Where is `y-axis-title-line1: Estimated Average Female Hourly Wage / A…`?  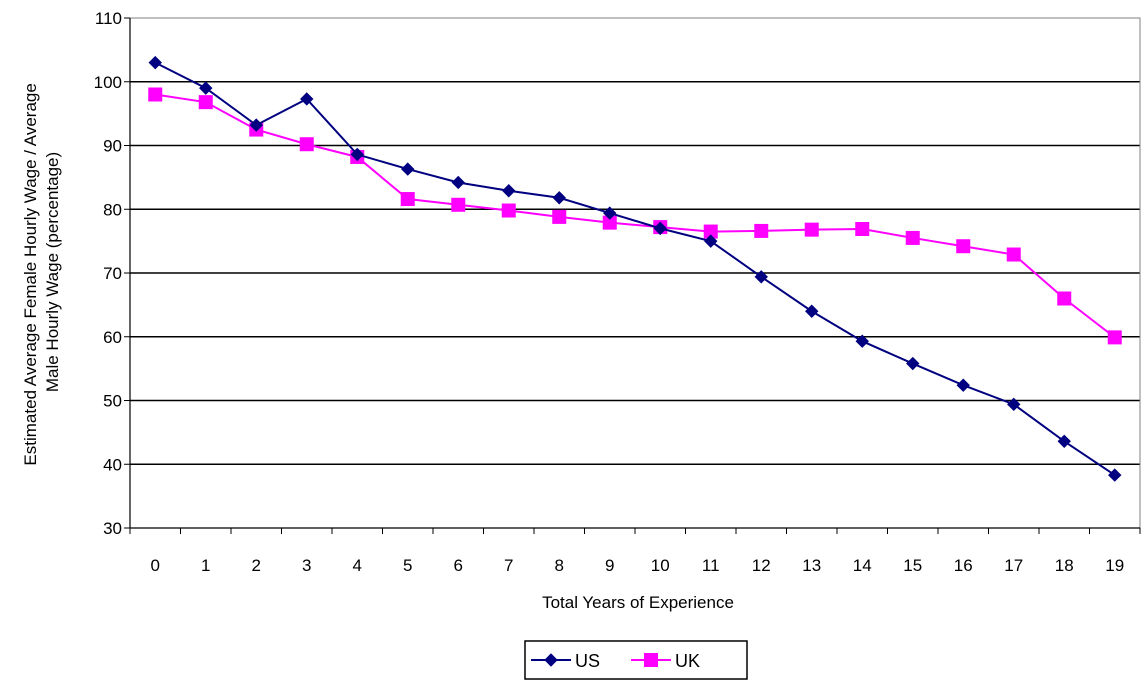
y-axis-title-line1: Estimated Average Female Hourly Wage / A… is located at coordinates (30, 274).